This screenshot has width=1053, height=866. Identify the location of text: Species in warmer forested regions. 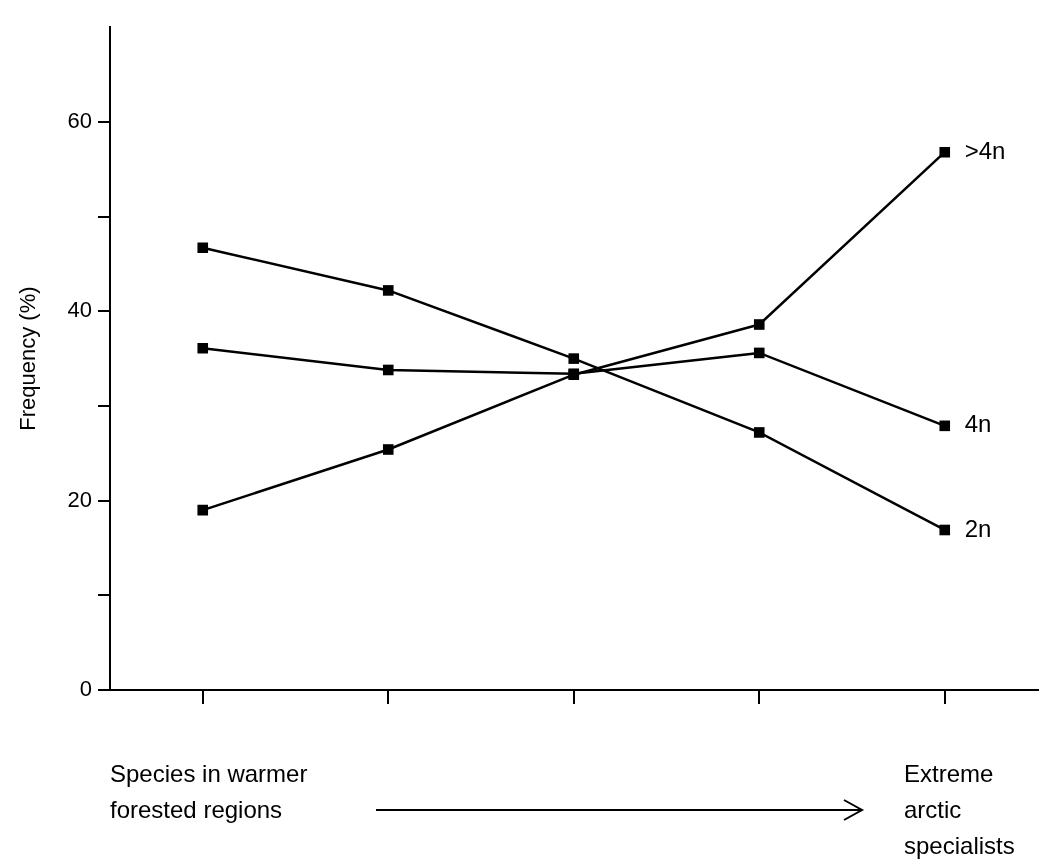
(209, 792).